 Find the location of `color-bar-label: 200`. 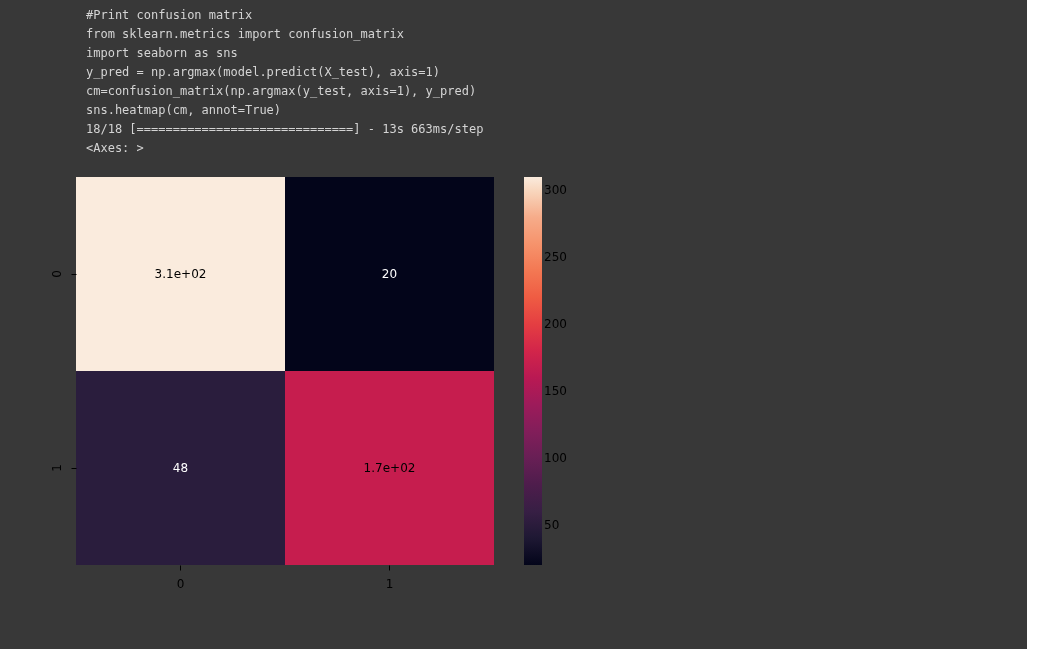

color-bar-label: 200 is located at coordinates (555, 324).